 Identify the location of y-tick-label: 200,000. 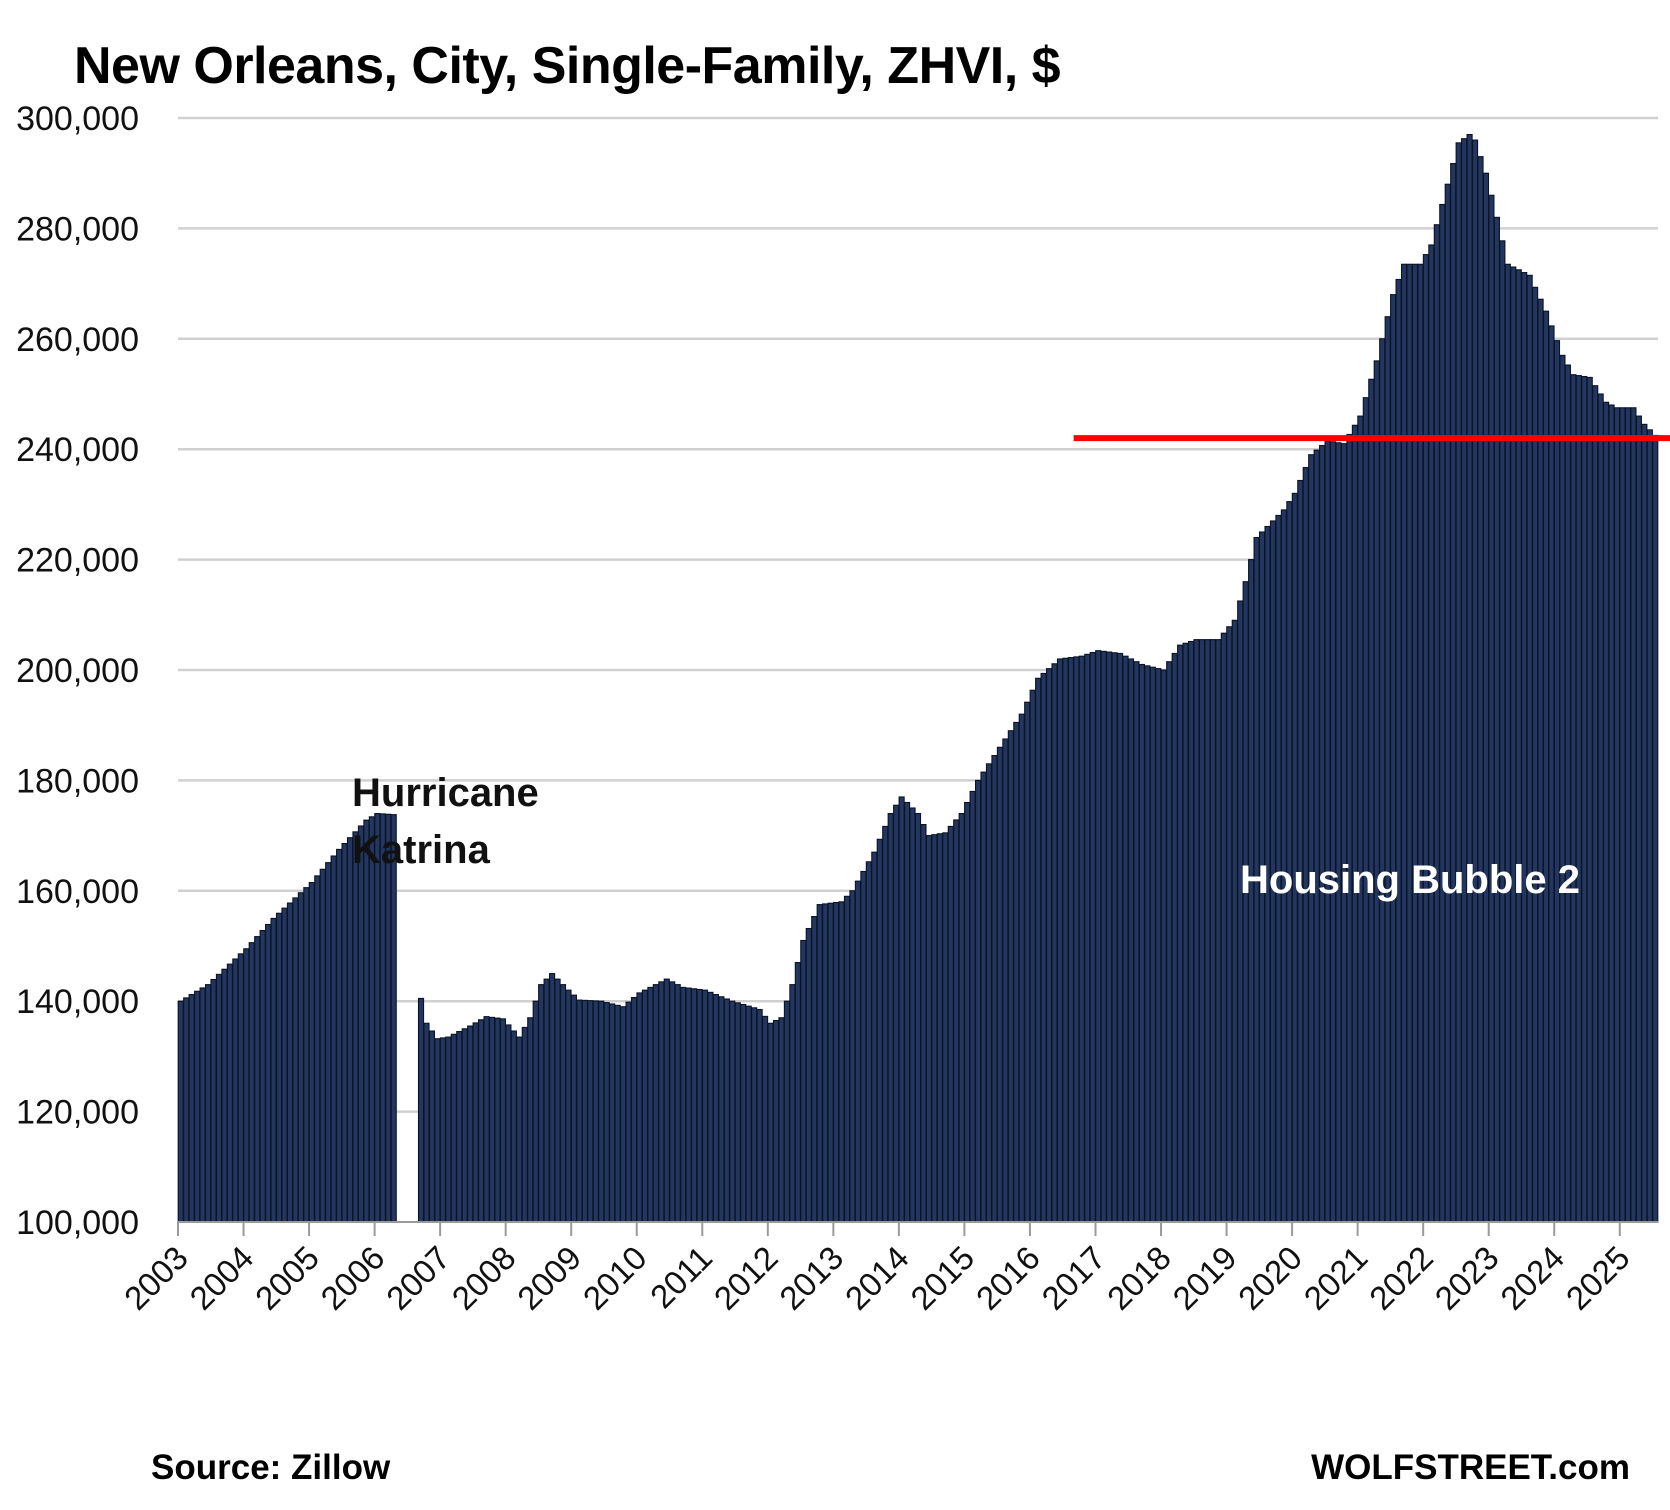
(77, 671).